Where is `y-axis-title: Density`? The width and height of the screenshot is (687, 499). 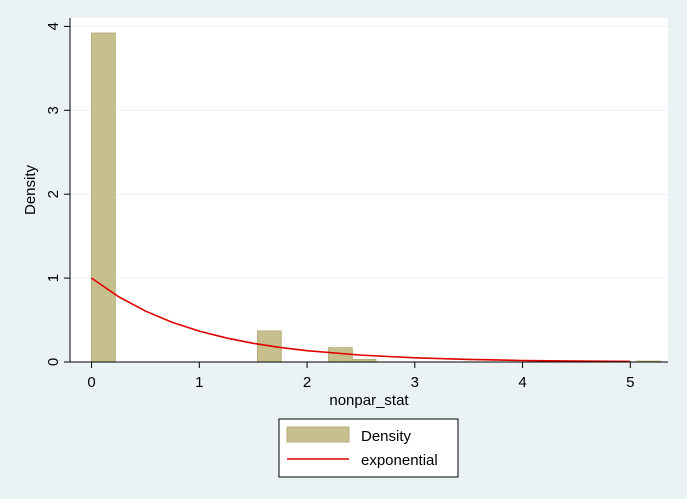 y-axis-title: Density is located at coordinates (30, 189).